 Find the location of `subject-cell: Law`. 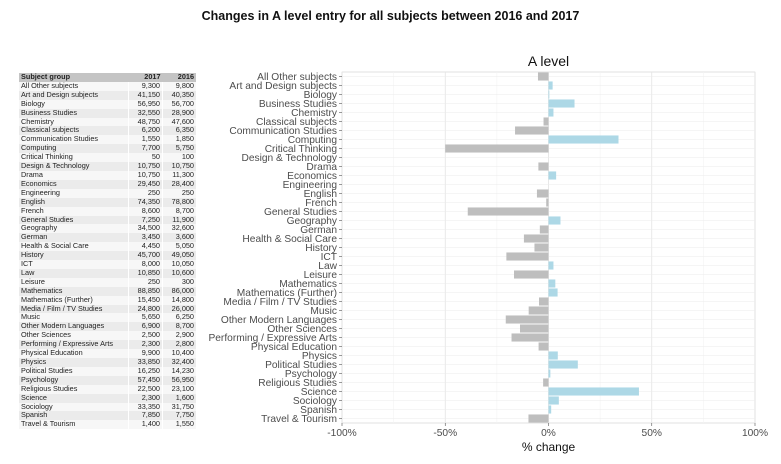

subject-cell: Law is located at coordinates (74, 273).